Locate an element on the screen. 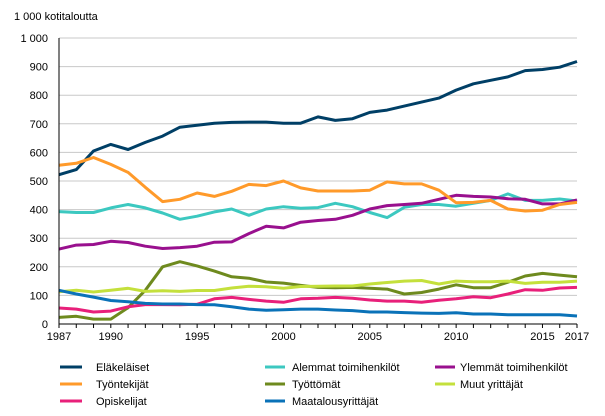  y-tick-label: 900 is located at coordinates (39, 68).